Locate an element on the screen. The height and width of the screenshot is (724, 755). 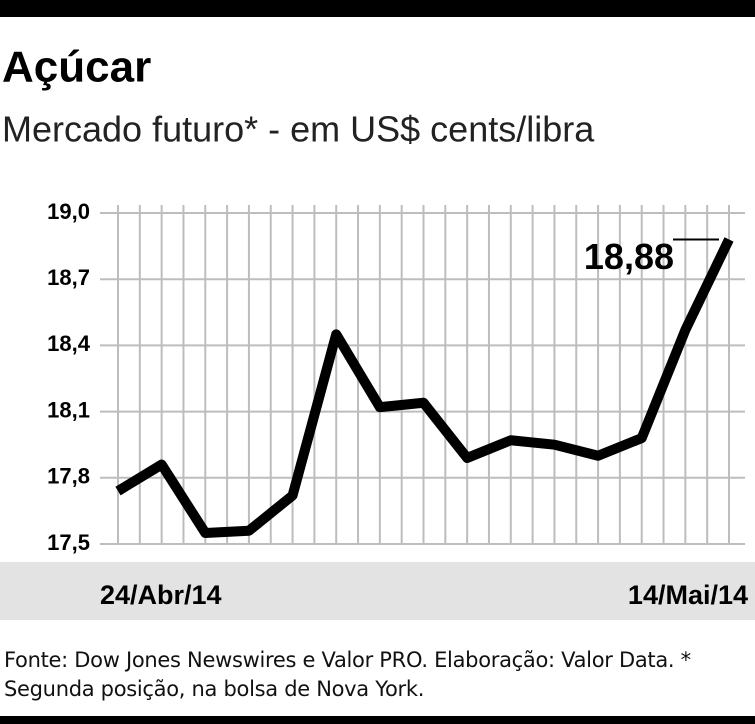
y-tick-label: 17,5 is located at coordinates (68, 542).